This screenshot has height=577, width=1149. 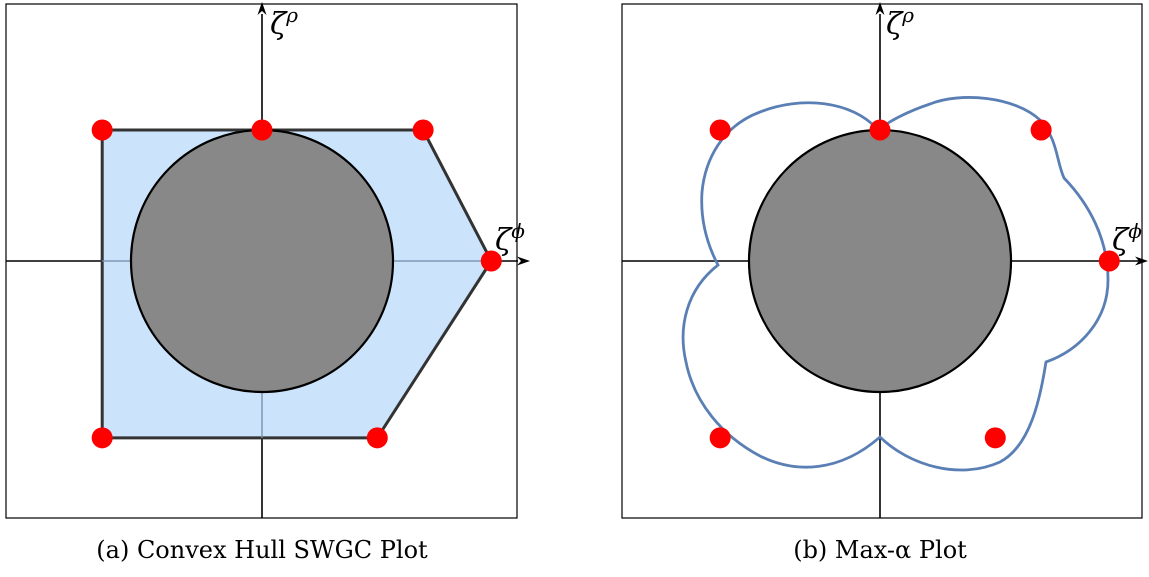 I want to click on panel-a-y-axis-label: ζρ, so click(x=284, y=22).